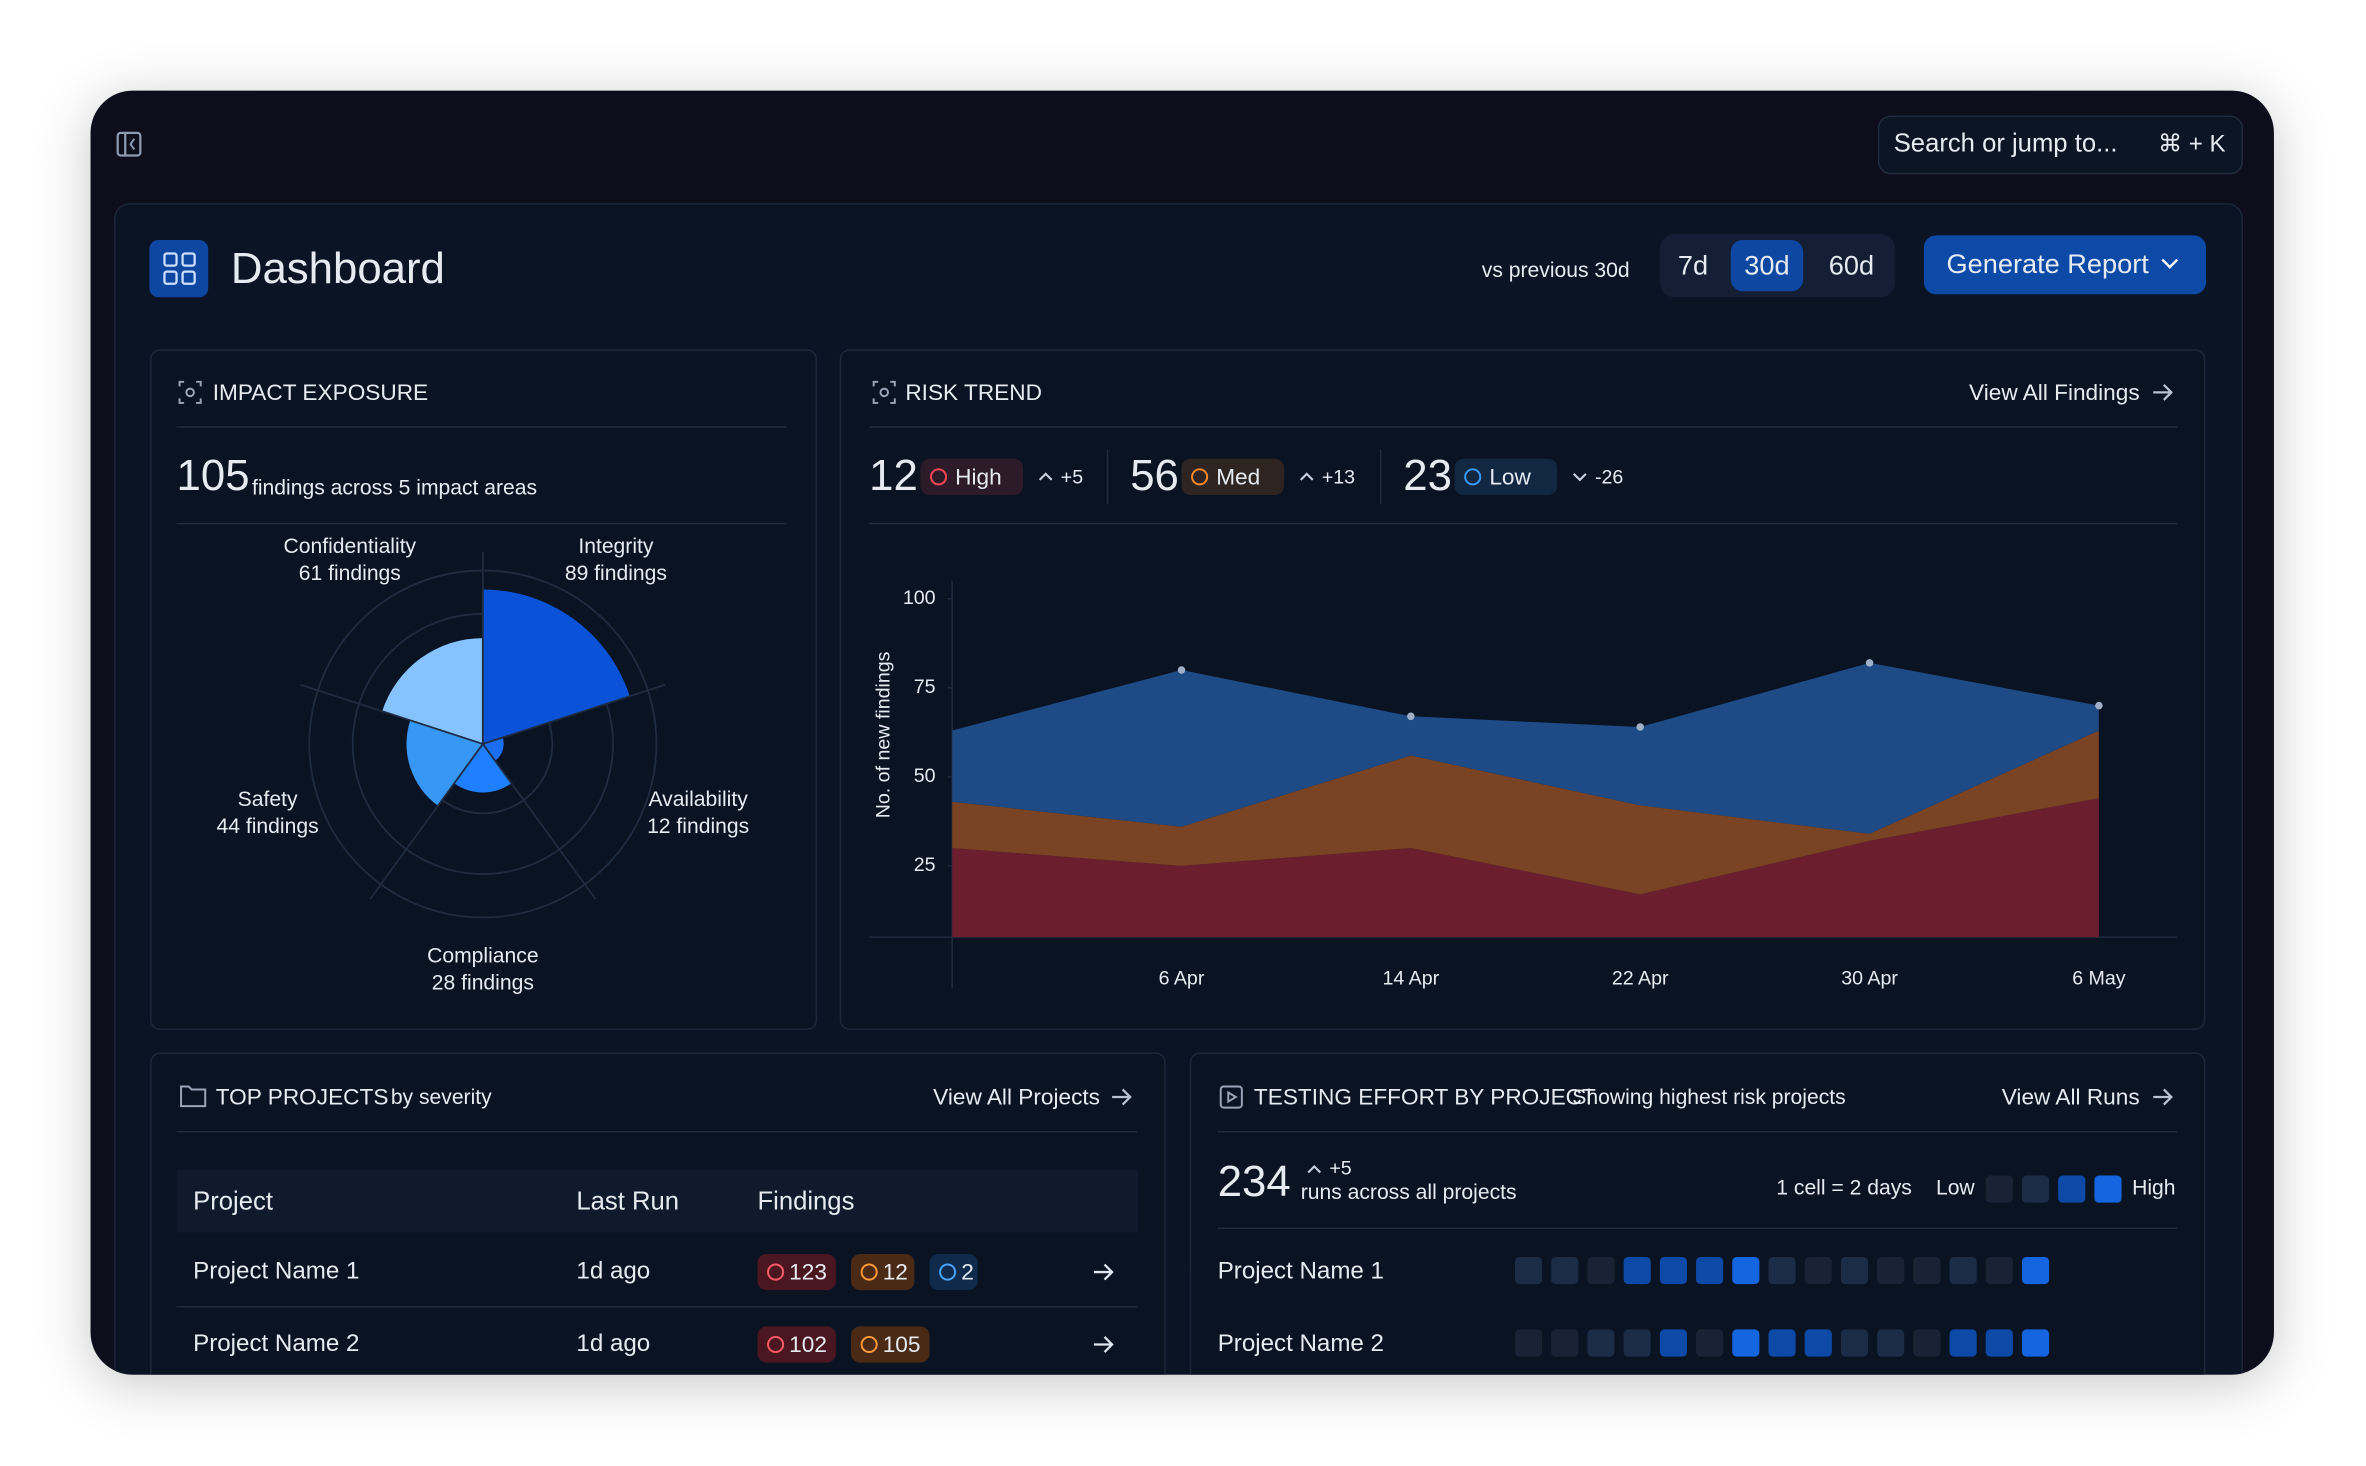  I want to click on finding-count: 123, so click(808, 1272).